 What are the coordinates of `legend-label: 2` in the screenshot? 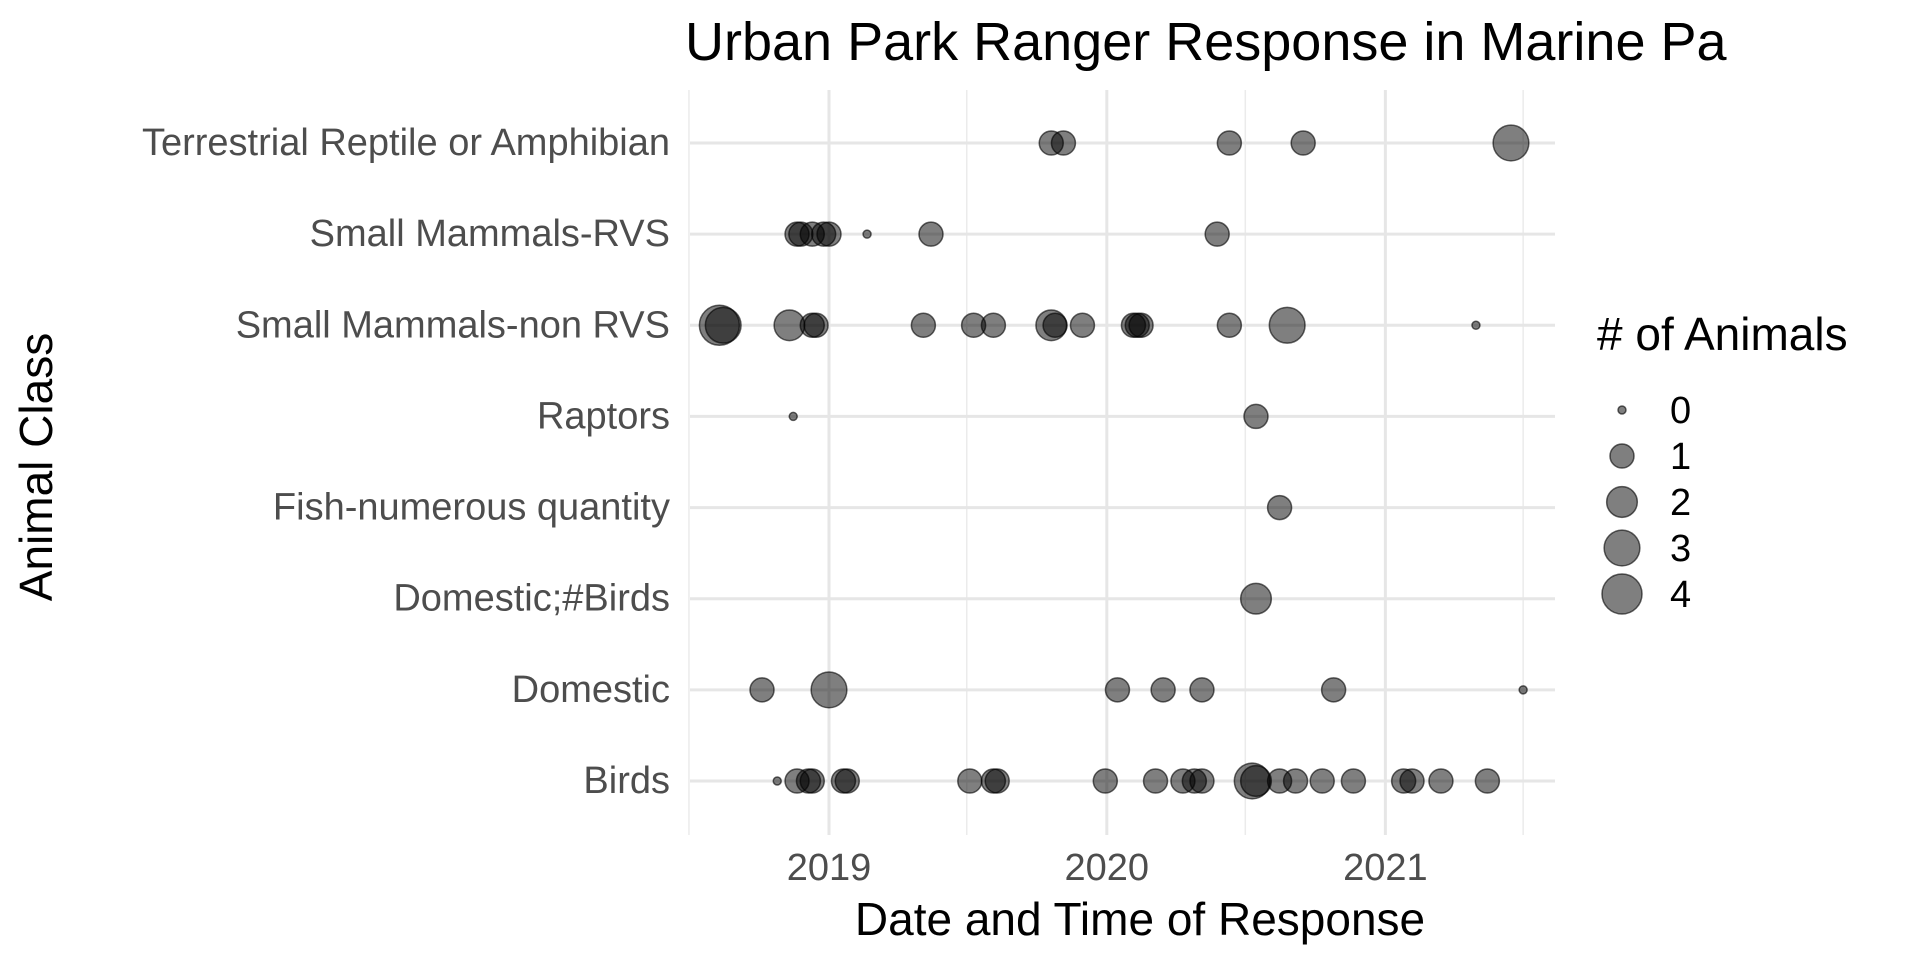 It's located at (1680, 503).